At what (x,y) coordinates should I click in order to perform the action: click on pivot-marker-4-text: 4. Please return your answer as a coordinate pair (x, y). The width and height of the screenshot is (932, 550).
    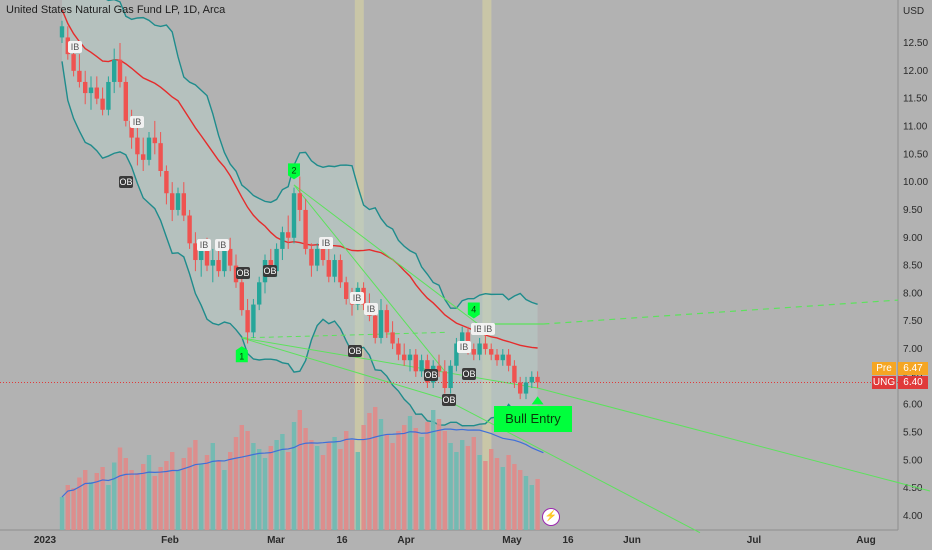
    Looking at the image, I should click on (473, 309).